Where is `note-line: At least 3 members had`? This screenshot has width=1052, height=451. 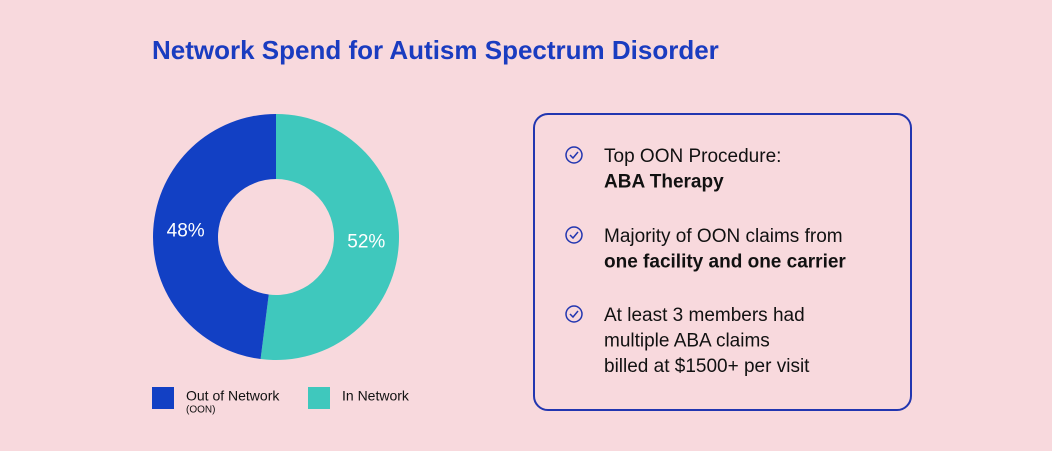
note-line: At least 3 members had is located at coordinates (704, 315).